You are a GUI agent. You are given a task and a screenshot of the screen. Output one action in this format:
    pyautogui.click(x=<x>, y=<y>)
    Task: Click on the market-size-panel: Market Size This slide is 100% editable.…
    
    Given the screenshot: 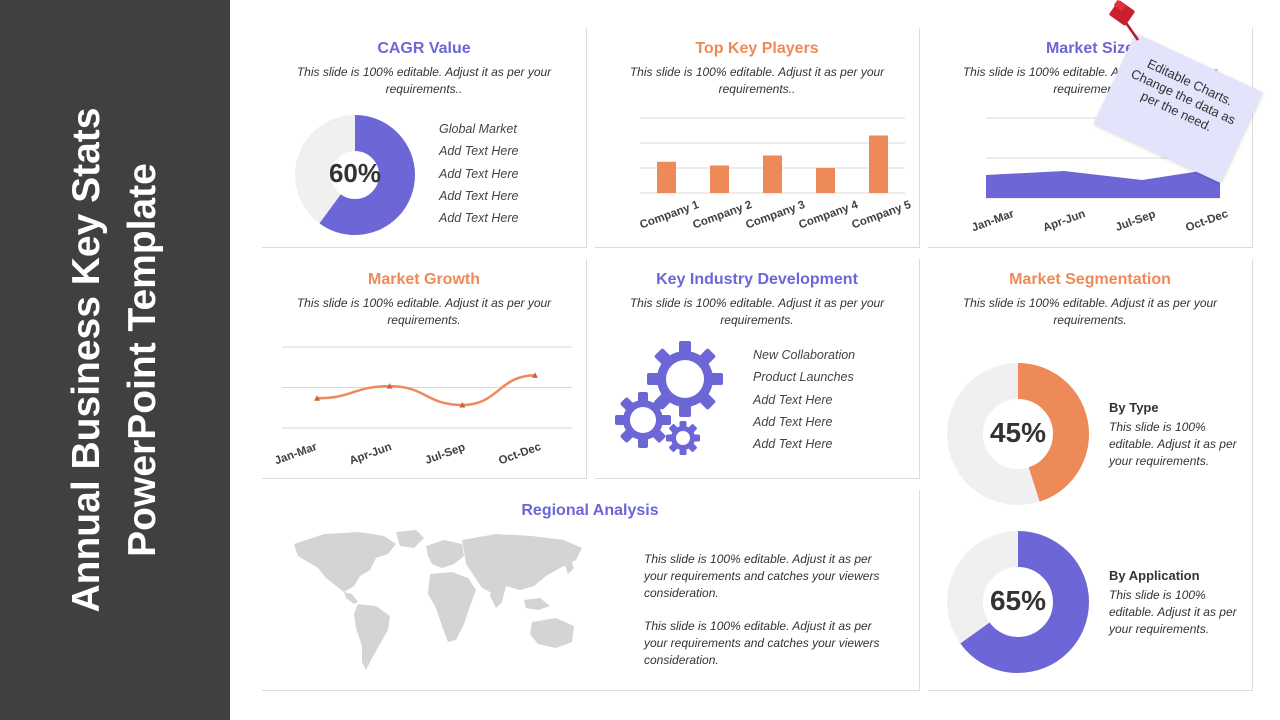 What is the action you would take?
    pyautogui.click(x=1090, y=138)
    